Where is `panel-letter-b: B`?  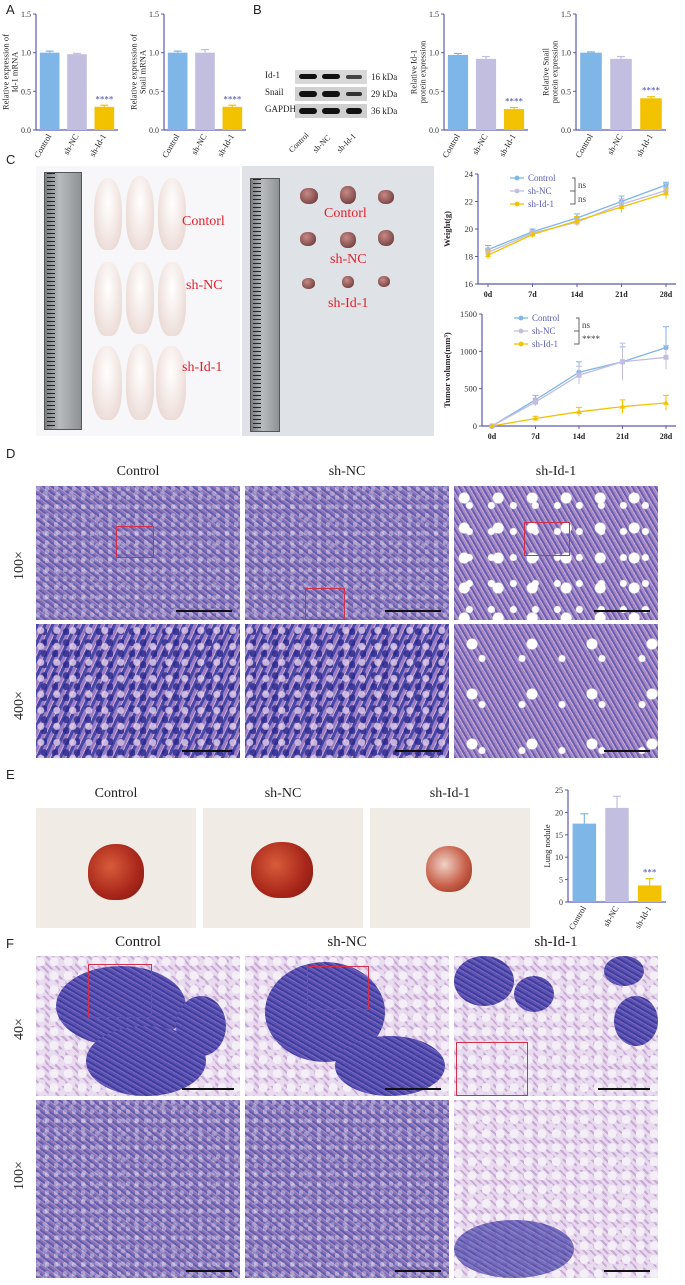 panel-letter-b: B is located at coordinates (257, 9).